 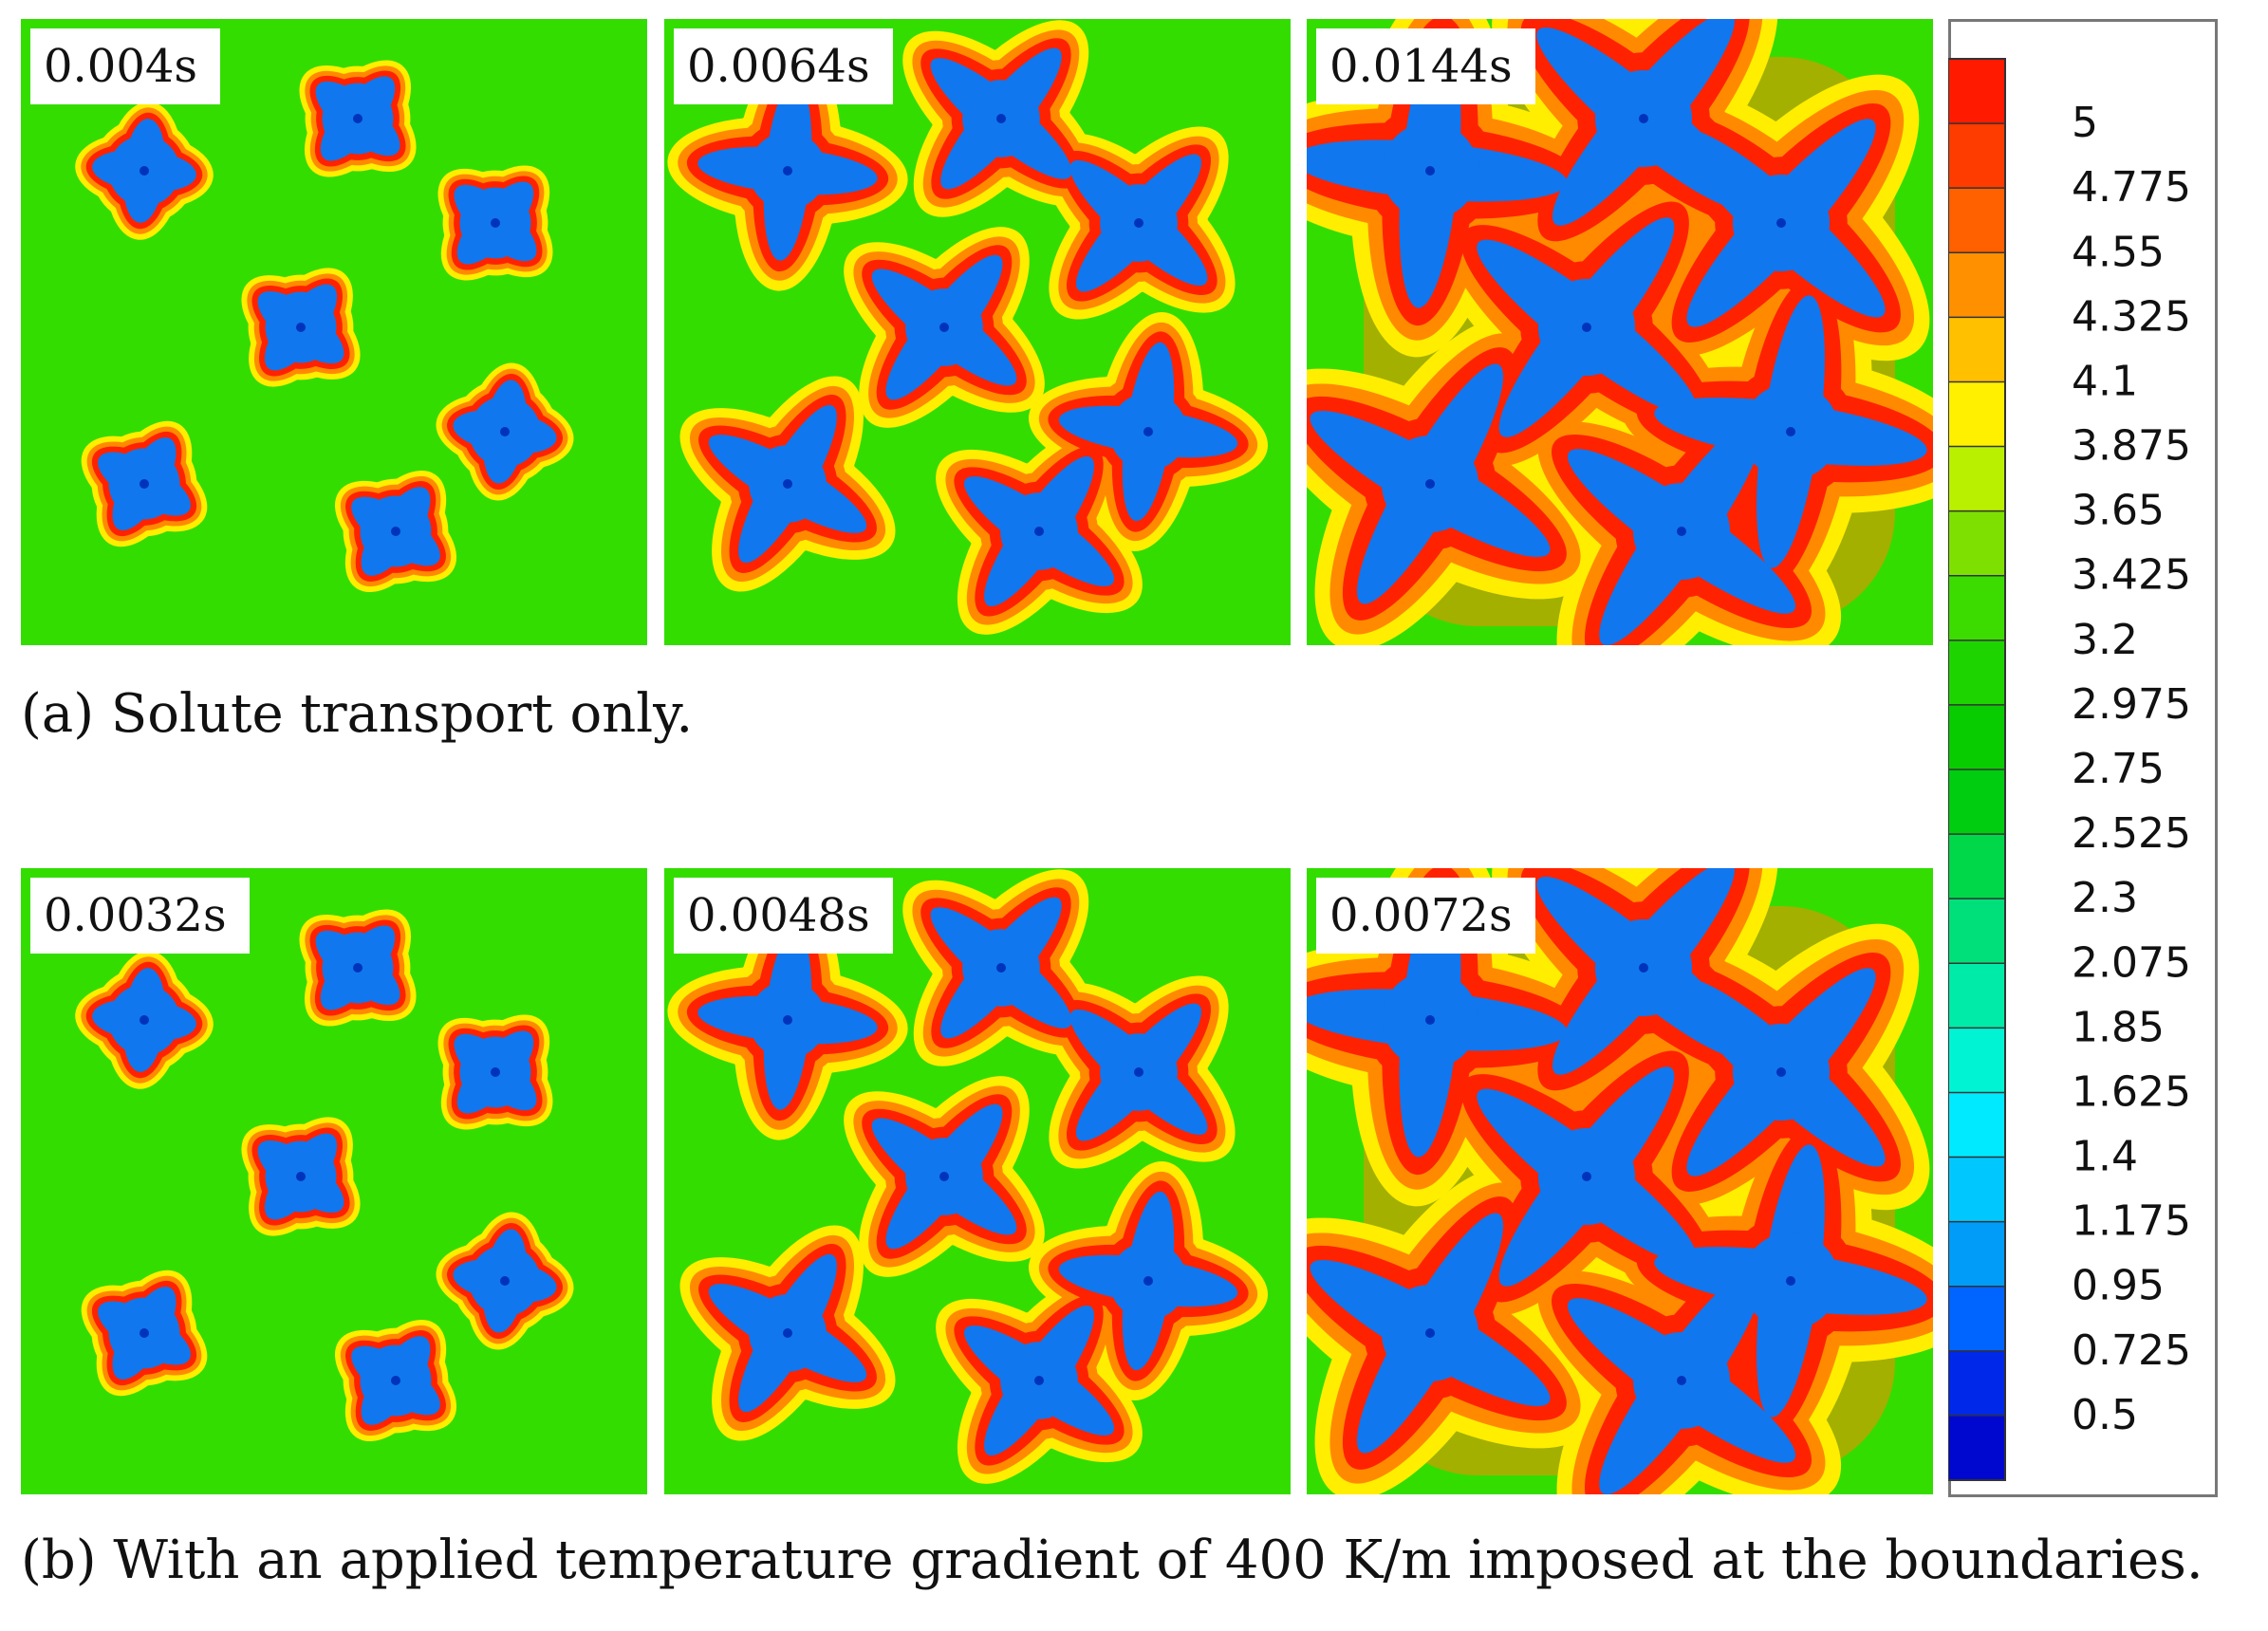 I want to click on panel-a-1: 0.004s, so click(x=334, y=332).